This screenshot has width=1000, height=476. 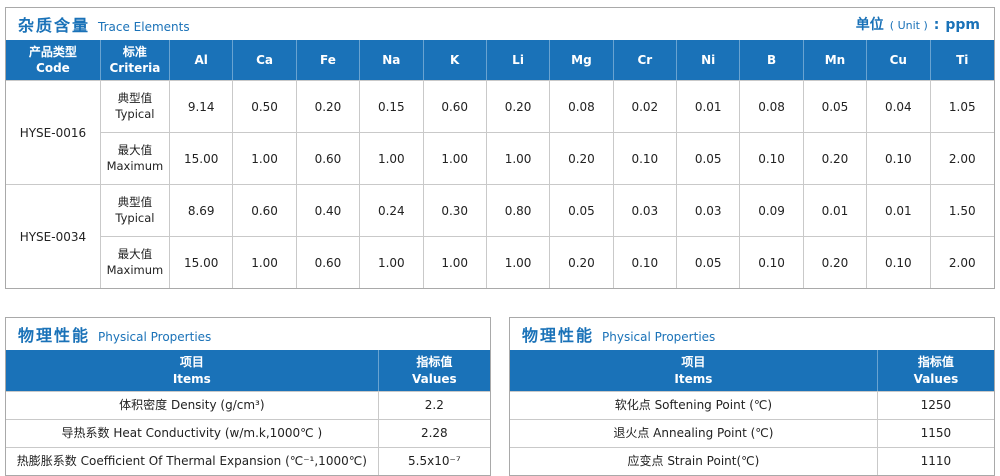 I want to click on value-cell: 1.05, so click(x=962, y=106).